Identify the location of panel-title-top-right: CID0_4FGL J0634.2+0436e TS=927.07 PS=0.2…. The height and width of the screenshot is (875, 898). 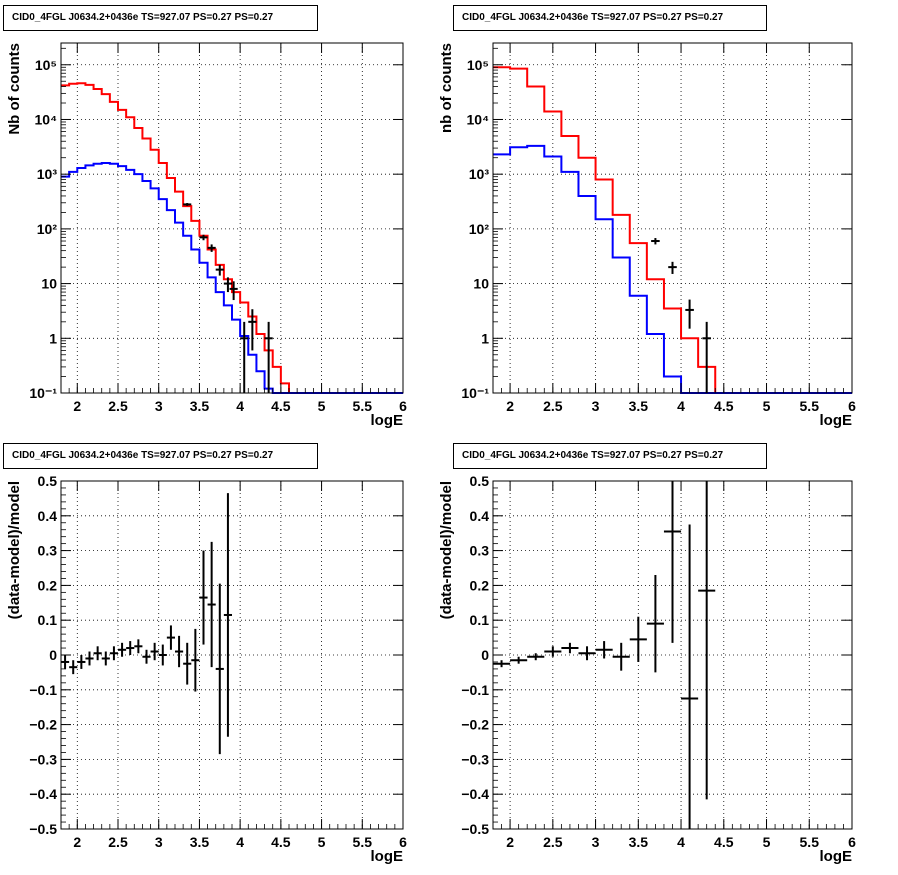
(610, 18).